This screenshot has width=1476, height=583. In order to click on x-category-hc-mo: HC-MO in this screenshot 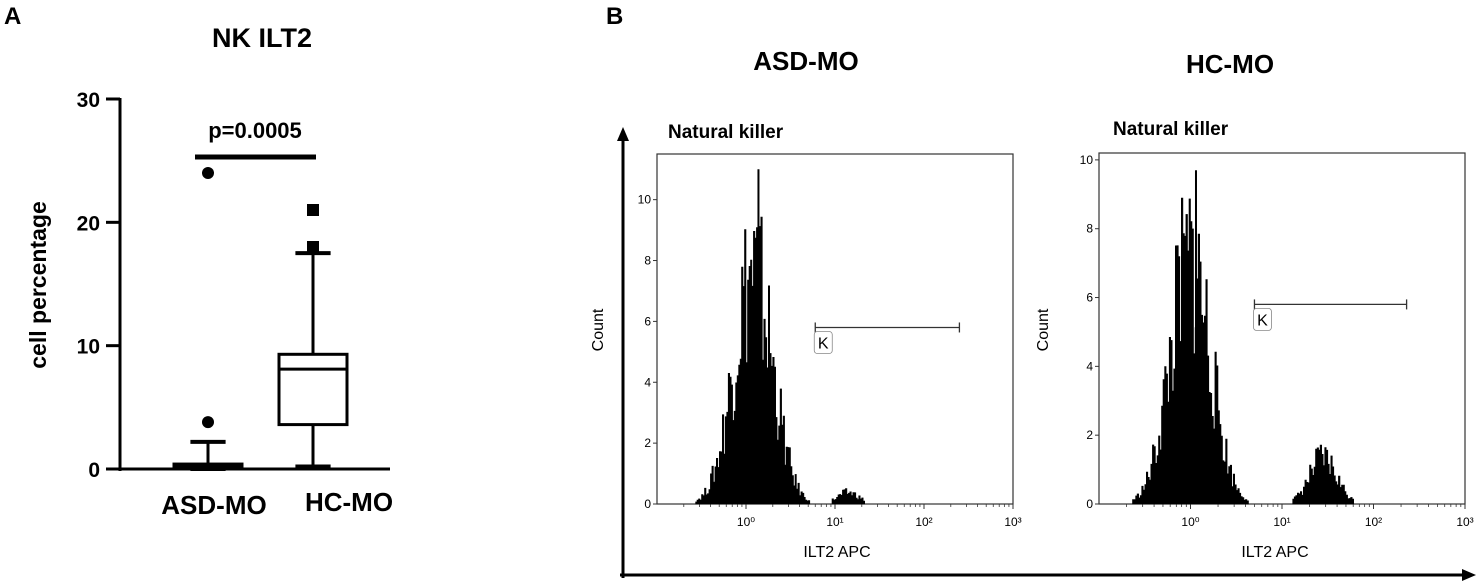, I will do `click(349, 502)`.